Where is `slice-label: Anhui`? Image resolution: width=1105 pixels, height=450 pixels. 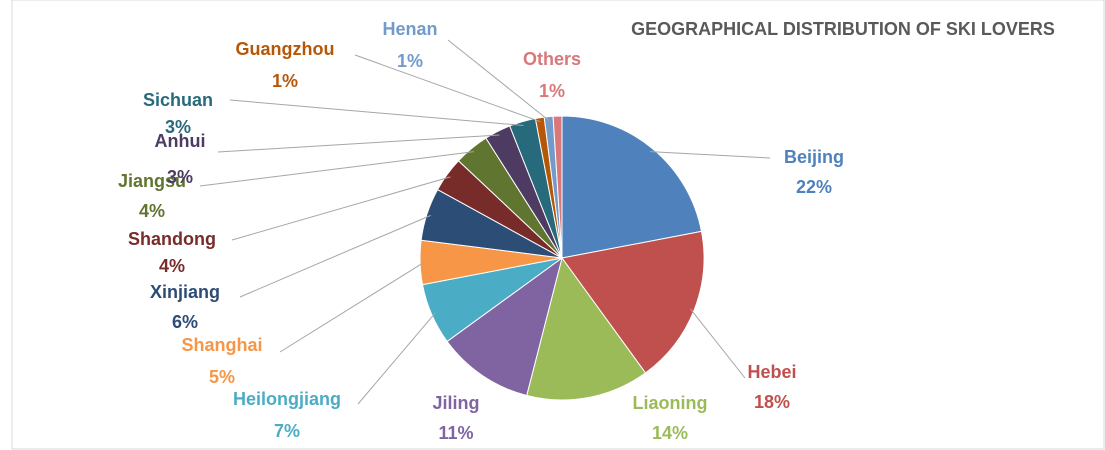
slice-label: Anhui is located at coordinates (180, 141).